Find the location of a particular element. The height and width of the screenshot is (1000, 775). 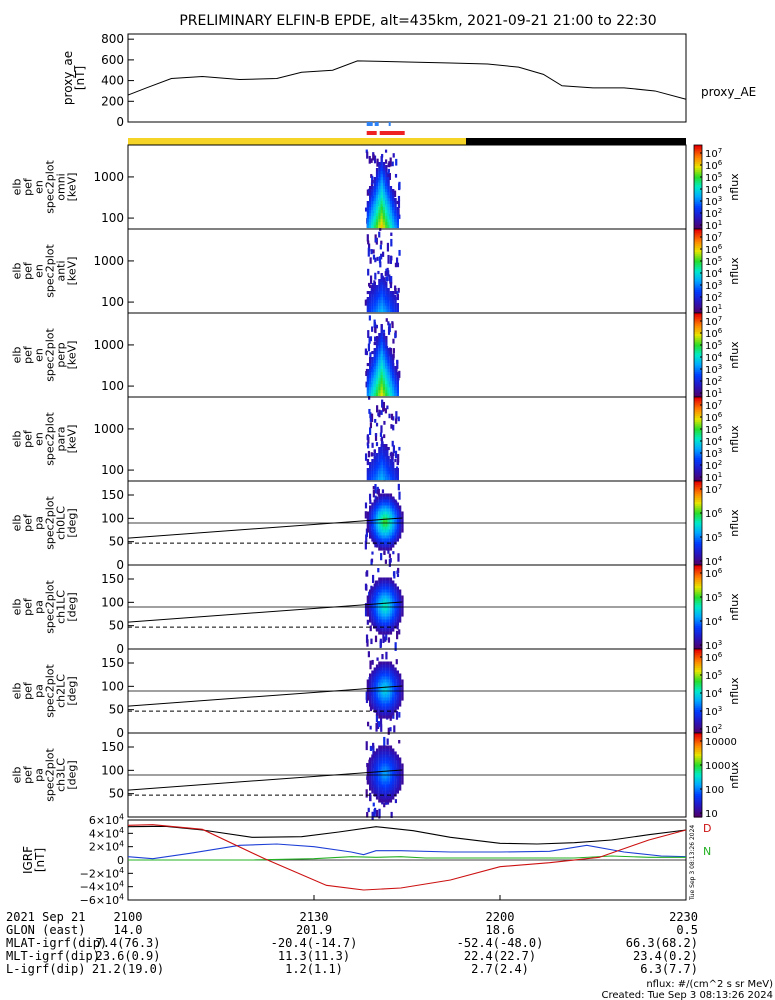

colorbar-0-tick-label: 10¹ is located at coordinates (713, 225).